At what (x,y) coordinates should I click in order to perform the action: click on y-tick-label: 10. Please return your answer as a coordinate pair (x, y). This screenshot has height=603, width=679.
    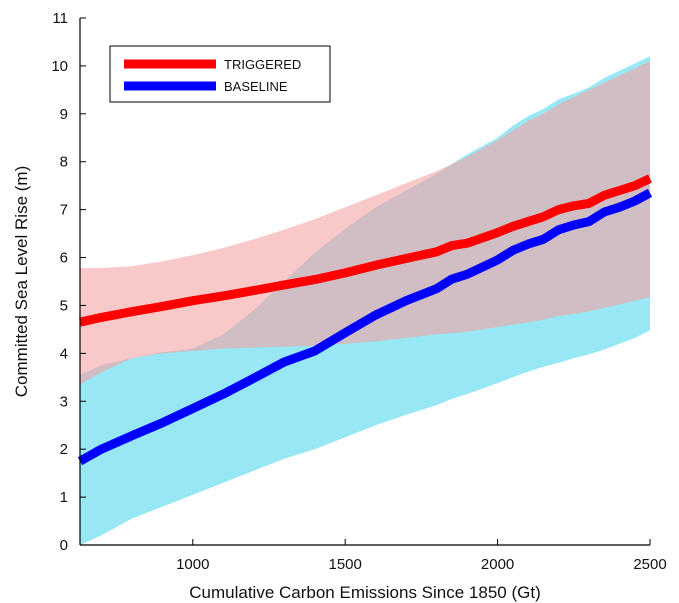
    Looking at the image, I should click on (59, 66).